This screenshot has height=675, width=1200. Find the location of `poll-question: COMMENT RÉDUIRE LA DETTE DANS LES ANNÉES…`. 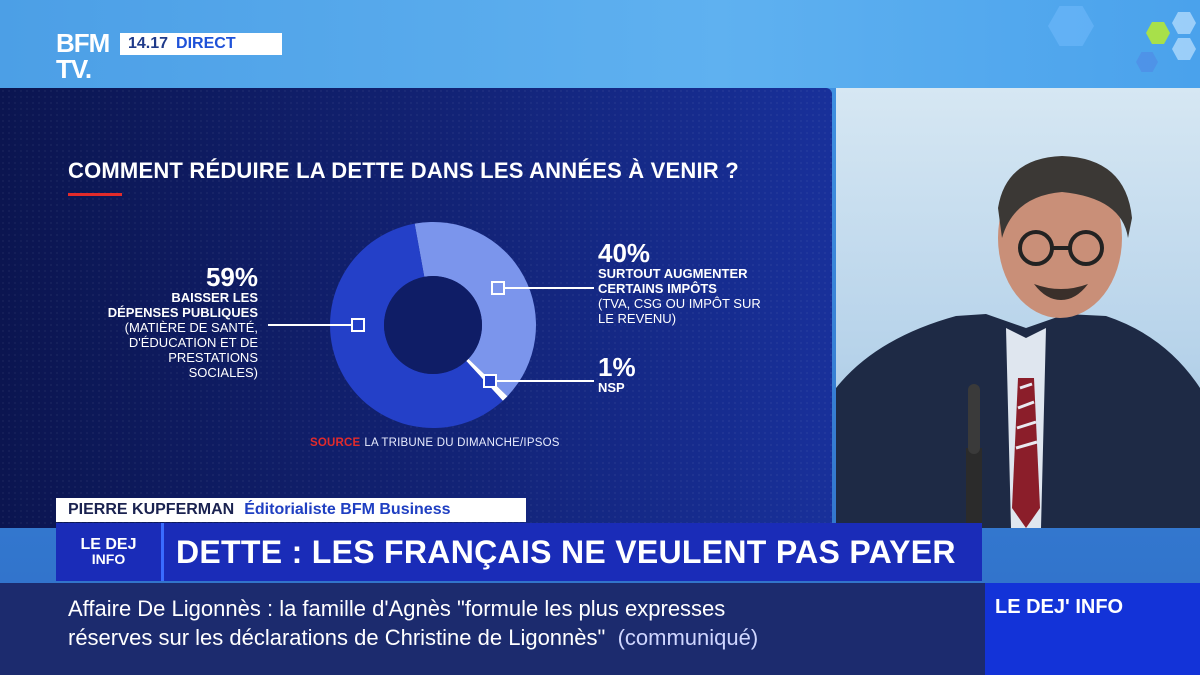

poll-question: COMMENT RÉDUIRE LA DETTE DANS LES ANNÉES… is located at coordinates (403, 170).